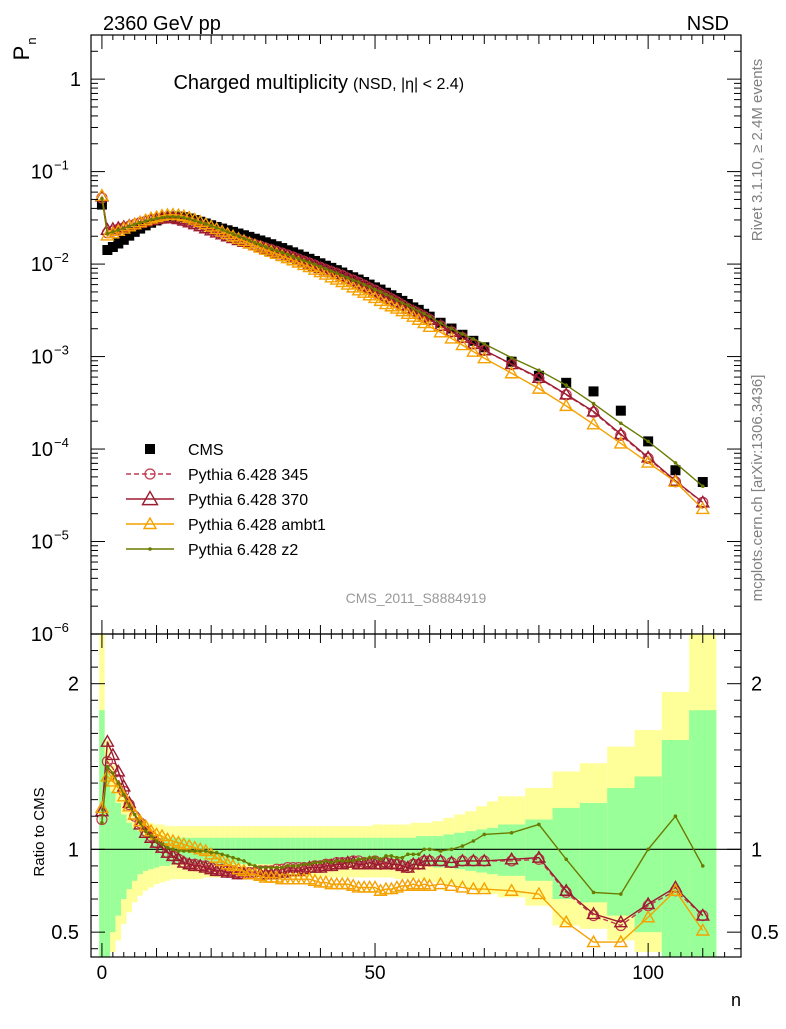  I want to click on legend-entry: Pythia 6.428 370, so click(217, 499).